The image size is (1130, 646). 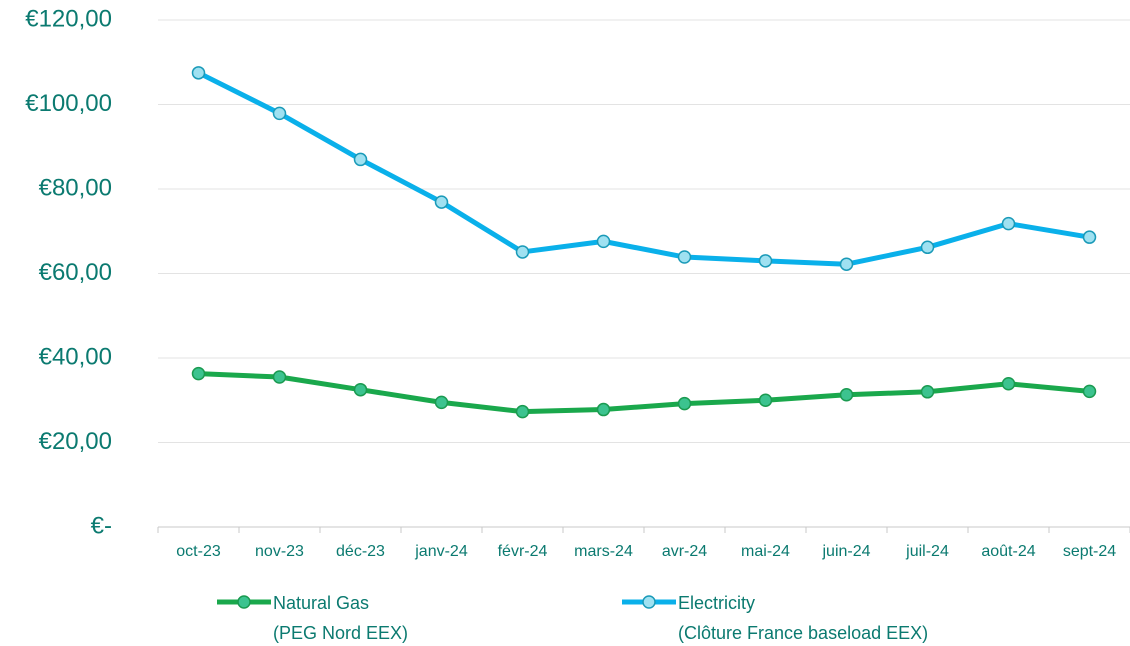 What do you see at coordinates (101, 525) in the screenshot?
I see `y-tick-label: €-` at bounding box center [101, 525].